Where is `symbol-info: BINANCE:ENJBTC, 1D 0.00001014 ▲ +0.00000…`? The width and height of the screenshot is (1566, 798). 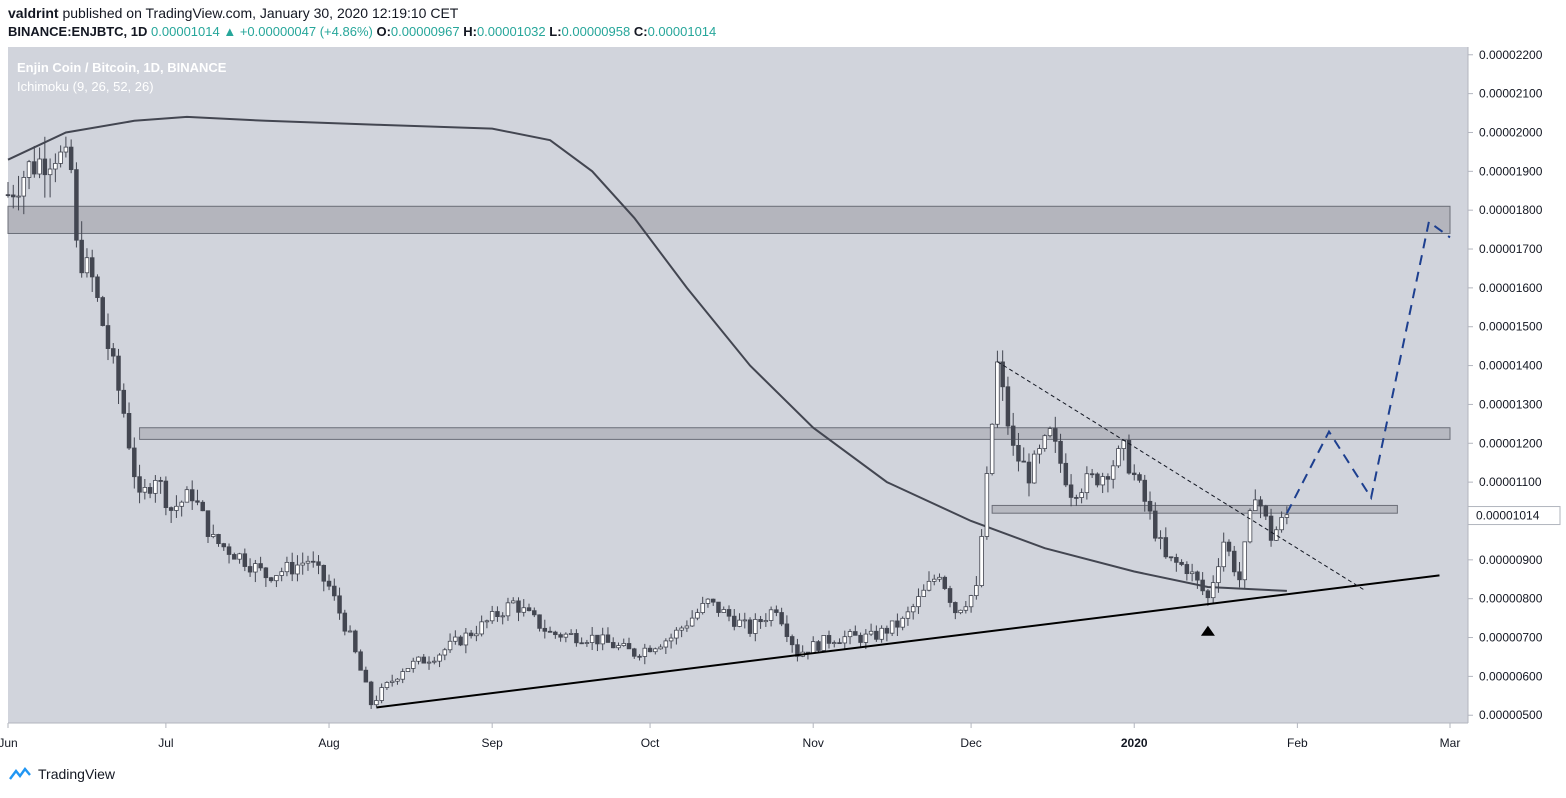 symbol-info: BINANCE:ENJBTC, 1D 0.00001014 ▲ +0.00000… is located at coordinates (362, 31).